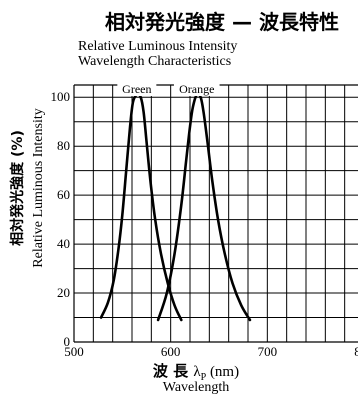 Image resolution: width=358 pixels, height=398 pixels. Describe the element at coordinates (67, 341) in the screenshot. I see `y-tick-label: 0` at that location.